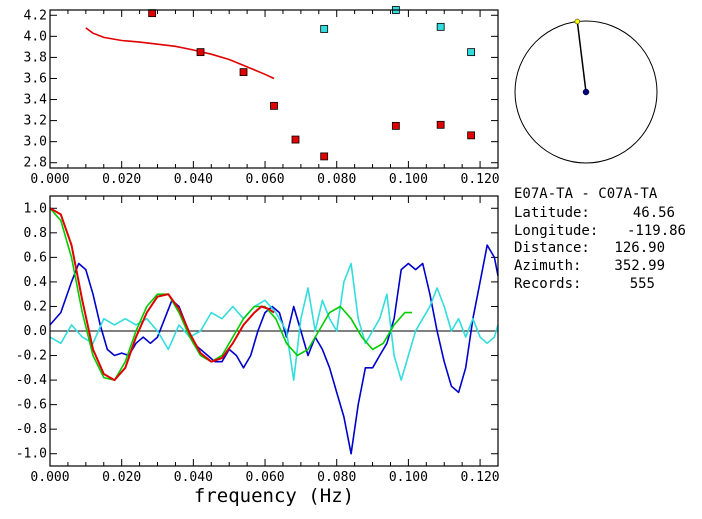 The height and width of the screenshot is (519, 702). I want to click on top-x-tick-label: 0.060, so click(264, 179).